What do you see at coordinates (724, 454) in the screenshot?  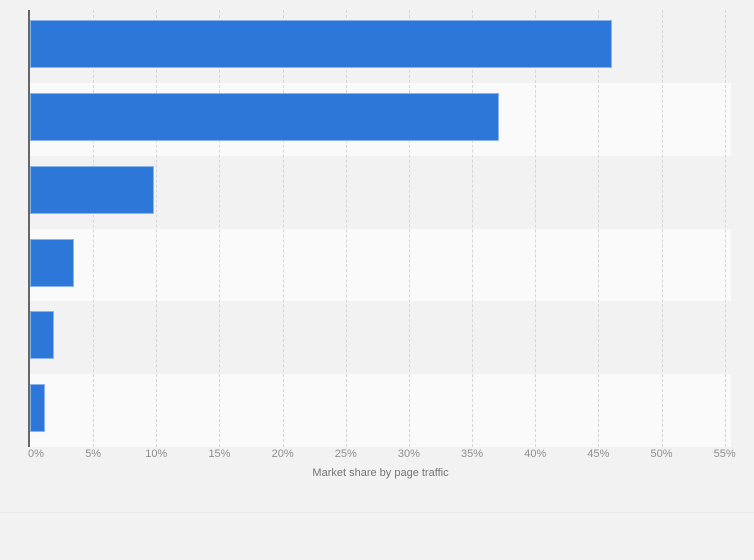 I see `x-tick-label: 55%` at bounding box center [724, 454].